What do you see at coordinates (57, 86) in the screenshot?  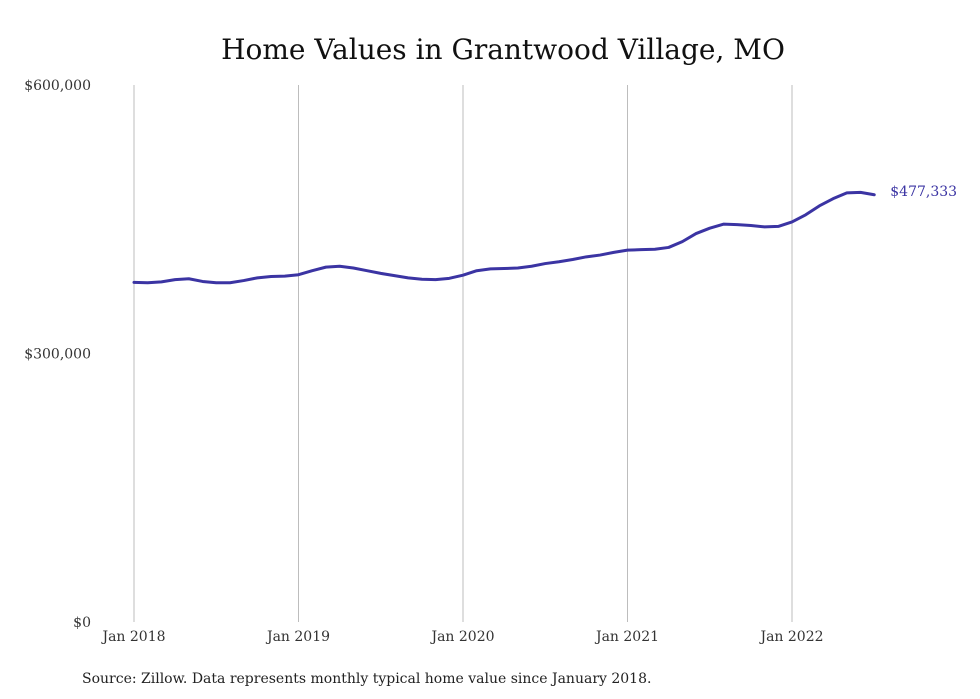 I see `y-tick-label: $600,000` at bounding box center [57, 86].